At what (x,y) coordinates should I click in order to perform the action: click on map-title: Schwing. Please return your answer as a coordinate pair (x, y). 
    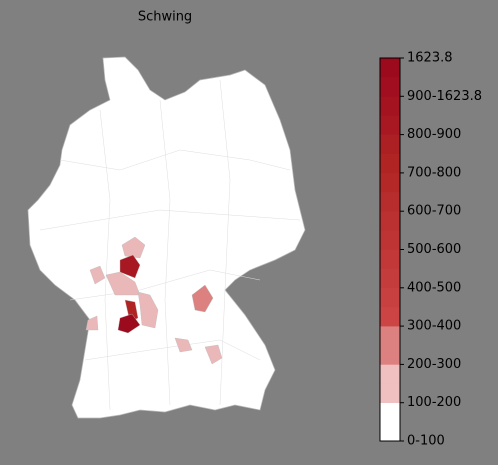
    Looking at the image, I should click on (165, 17).